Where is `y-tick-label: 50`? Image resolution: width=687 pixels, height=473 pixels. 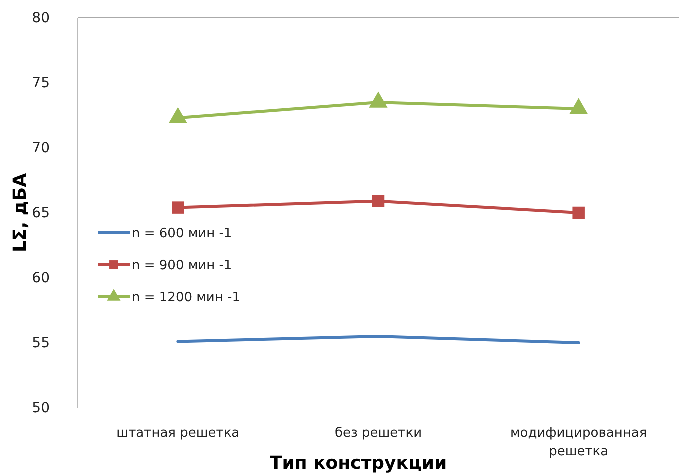 y-tick-label: 50 is located at coordinates (41, 408).